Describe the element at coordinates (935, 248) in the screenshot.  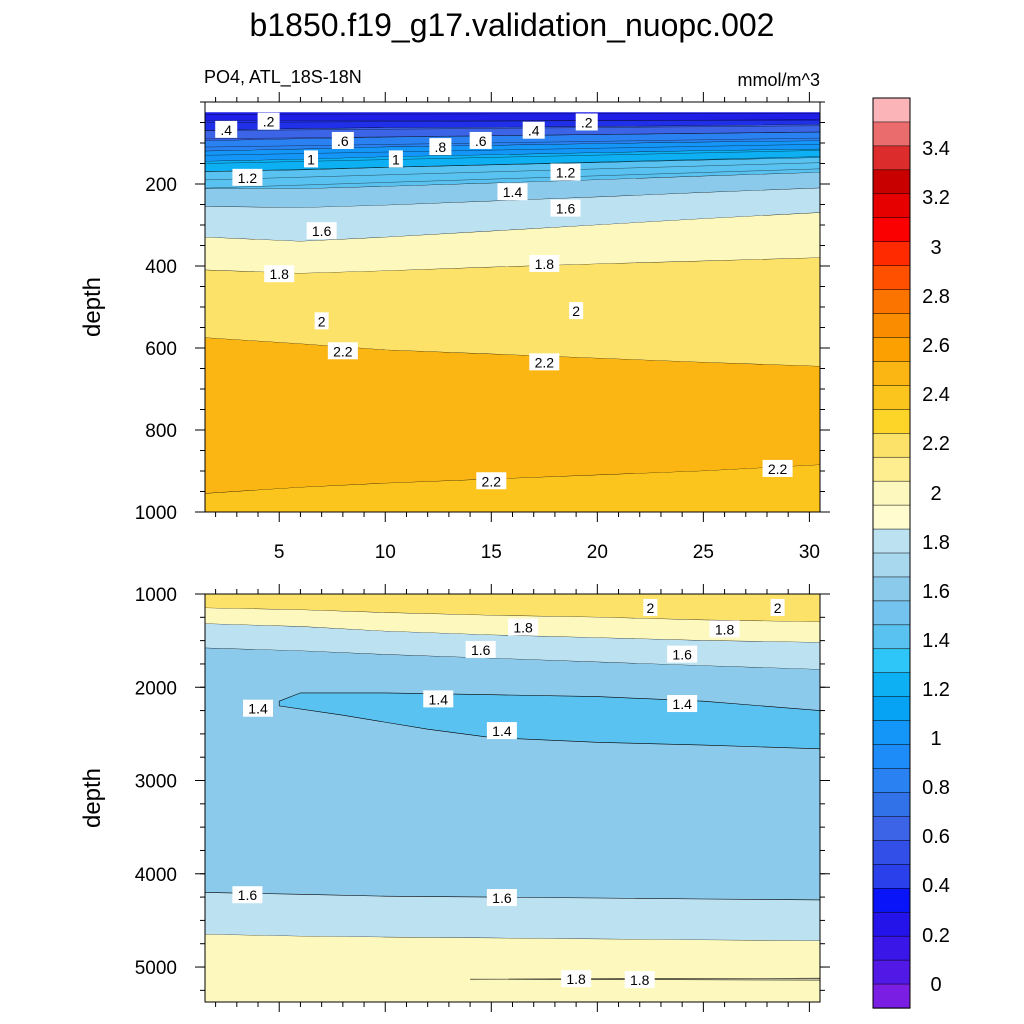
I see `colorbar-label: 3` at that location.